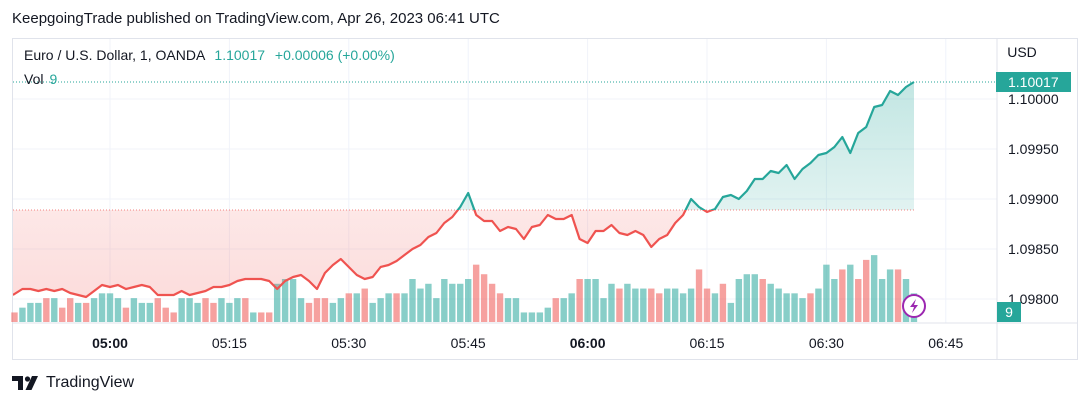 The width and height of the screenshot is (1090, 407). What do you see at coordinates (468, 343) in the screenshot?
I see `x-tick-label: 05:45` at bounding box center [468, 343].